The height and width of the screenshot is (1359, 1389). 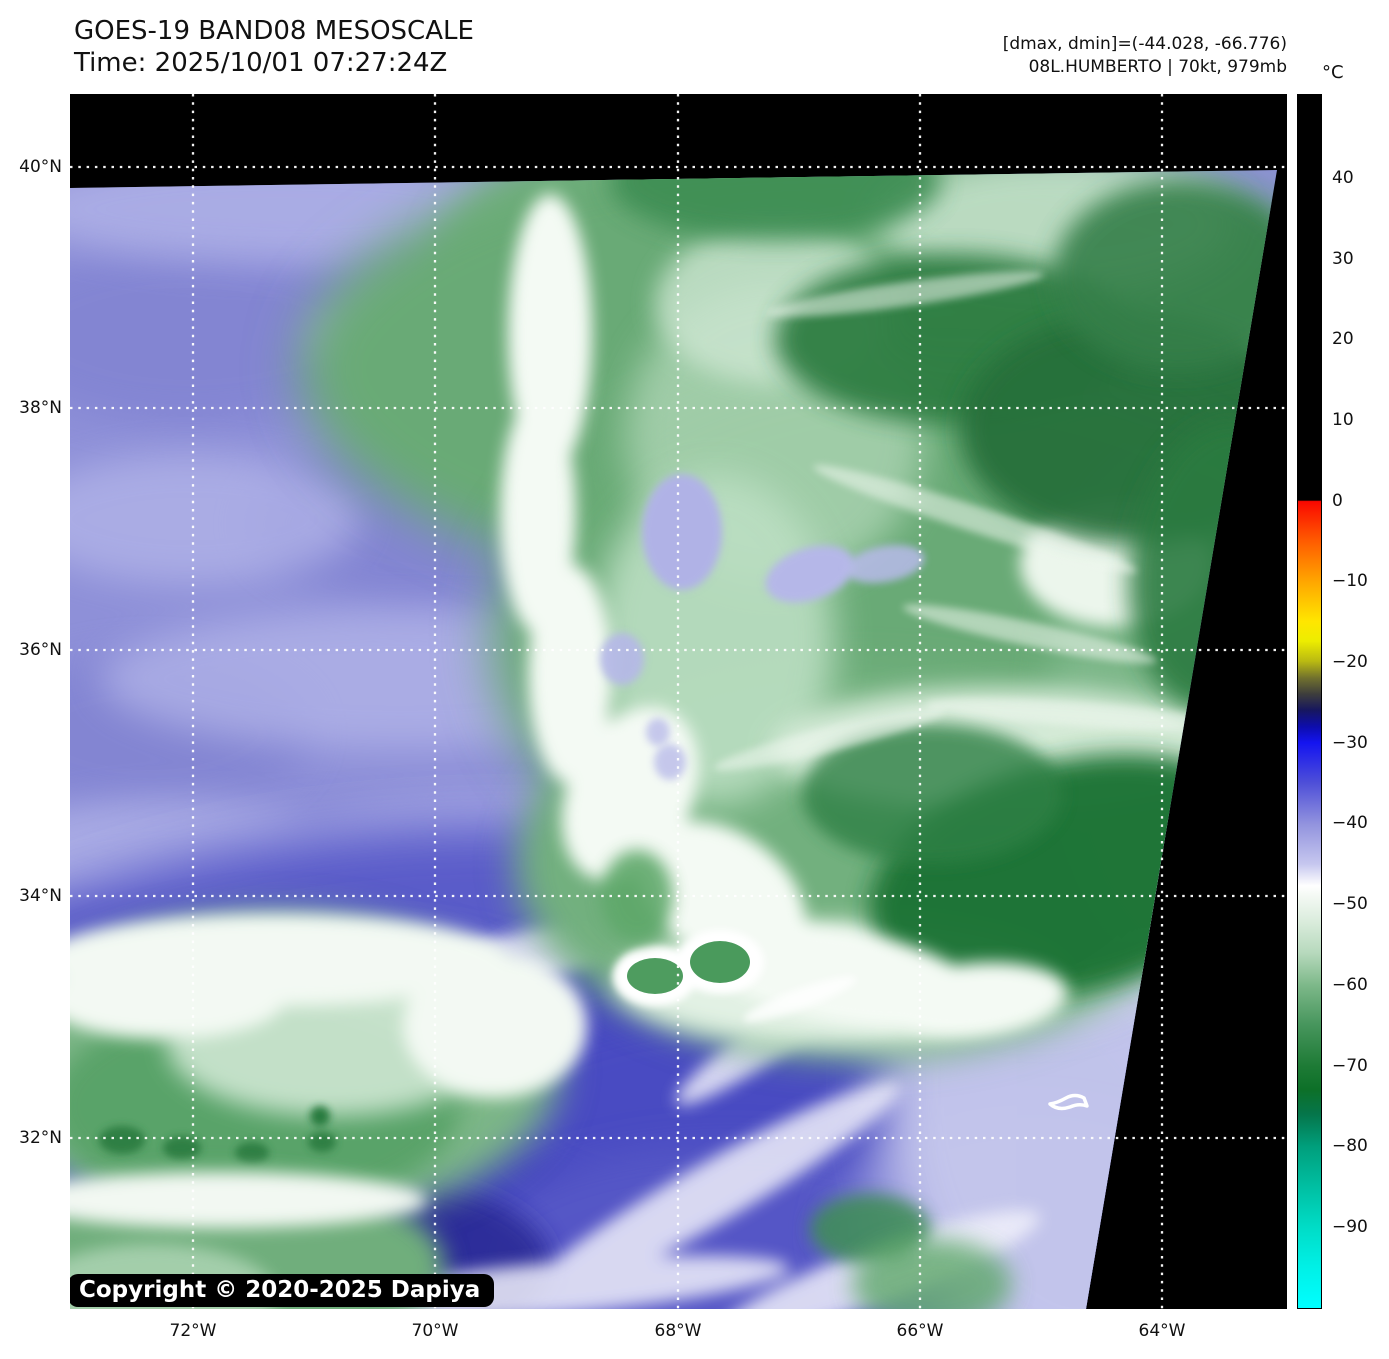 What do you see at coordinates (40, 1138) in the screenshot?
I see `lat-label-32n: 32°N` at bounding box center [40, 1138].